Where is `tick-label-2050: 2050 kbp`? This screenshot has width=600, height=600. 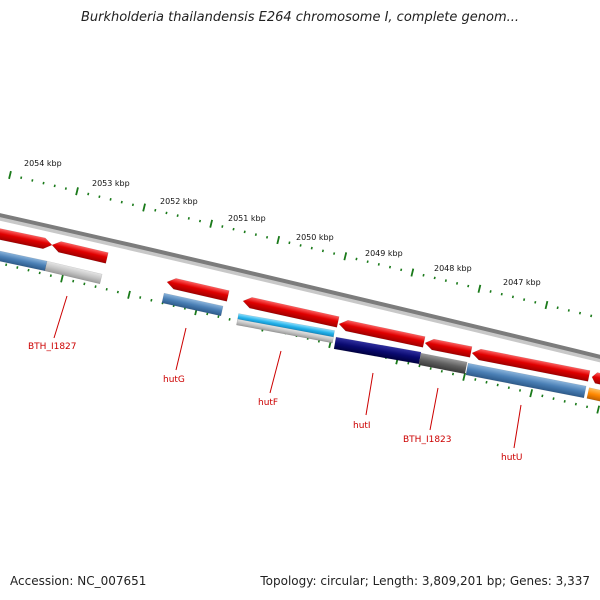 tick-label-2050: 2050 kbp is located at coordinates (315, 237).